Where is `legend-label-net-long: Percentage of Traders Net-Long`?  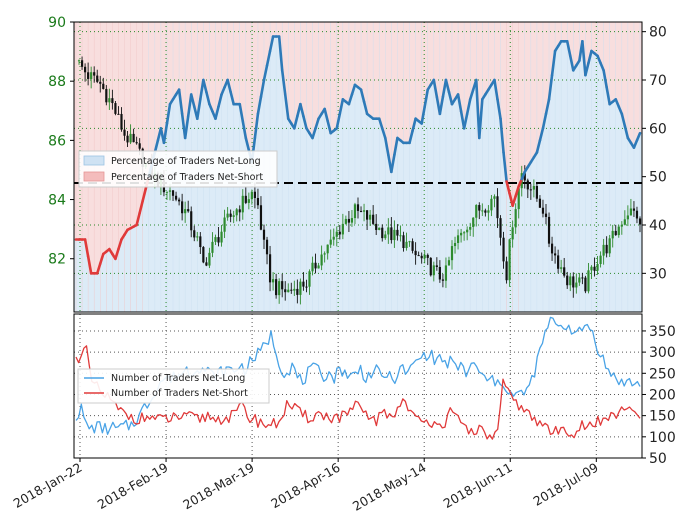 legend-label-net-long: Percentage of Traders Net-Long is located at coordinates (186, 161).